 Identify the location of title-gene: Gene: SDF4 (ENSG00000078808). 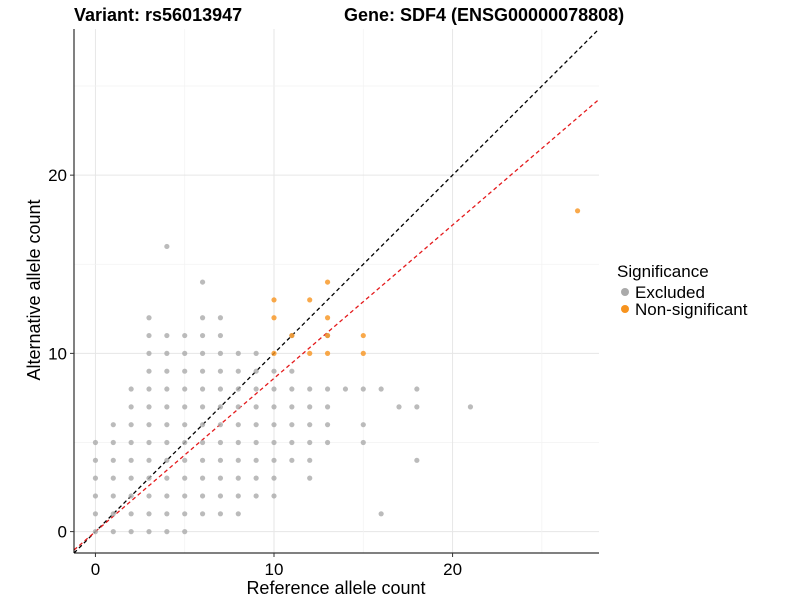
(484, 15).